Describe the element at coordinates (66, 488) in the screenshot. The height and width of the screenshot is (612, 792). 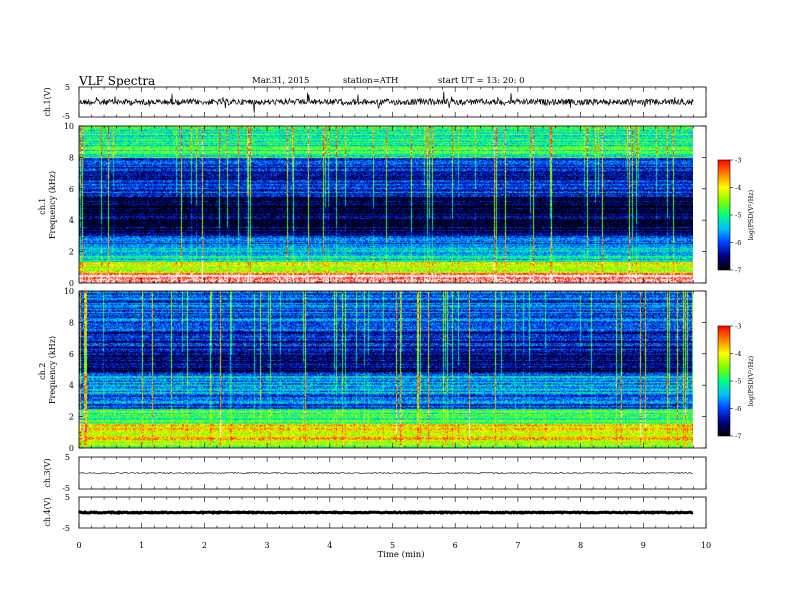
I see `ch3-ytick-bottom: -5` at that location.